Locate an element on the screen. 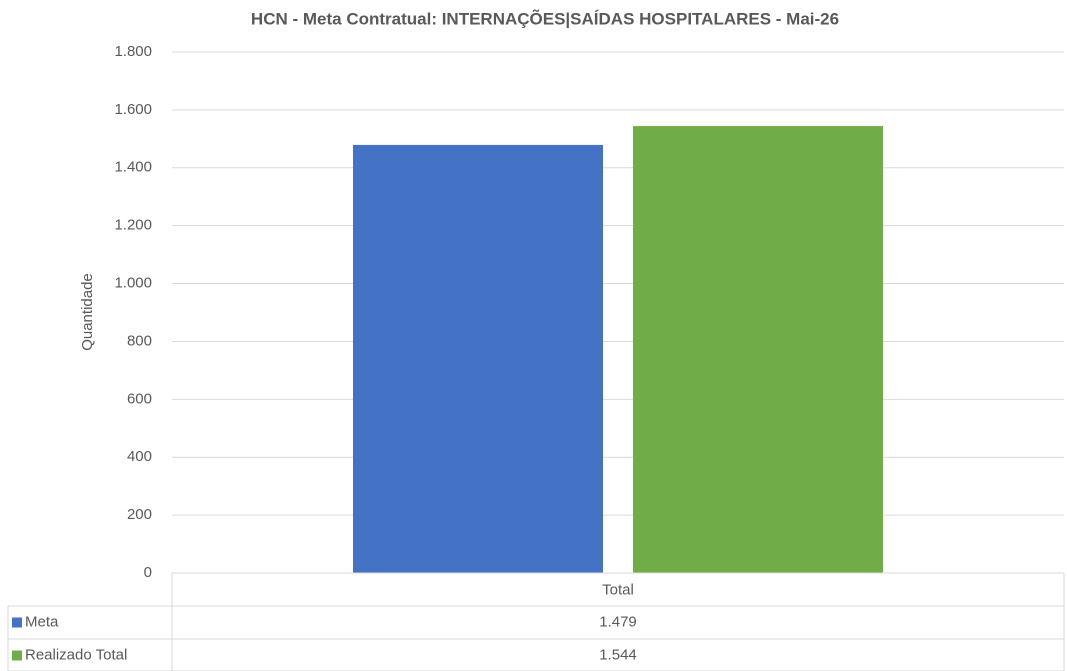 The height and width of the screenshot is (671, 1067). y-tick-label: 400 is located at coordinates (139, 456).